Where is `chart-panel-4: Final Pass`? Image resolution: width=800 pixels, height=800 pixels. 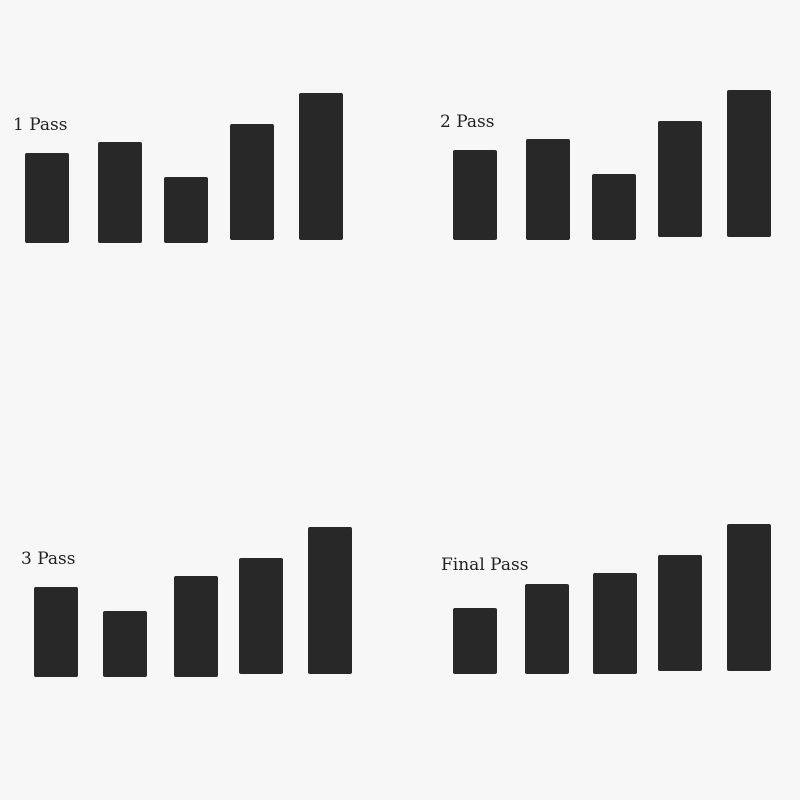
chart-panel-4: Final Pass is located at coordinates (606, 599).